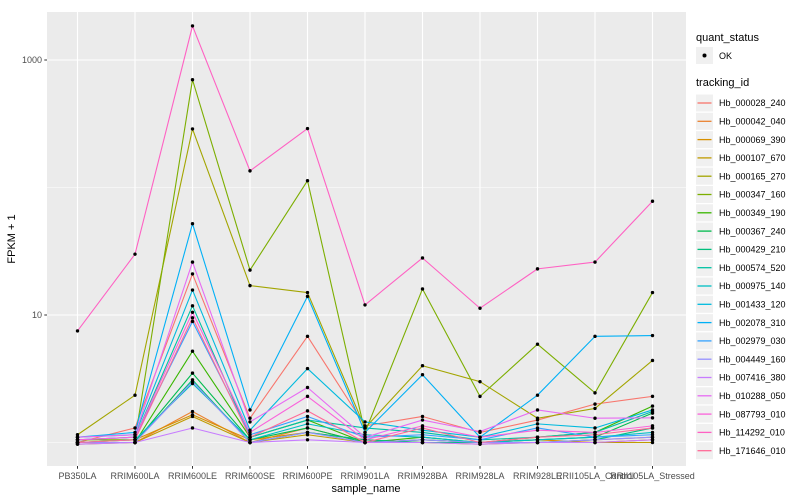  What do you see at coordinates (752, 250) in the screenshot?
I see `legend-item-label: Hb_000429_210` at bounding box center [752, 250].